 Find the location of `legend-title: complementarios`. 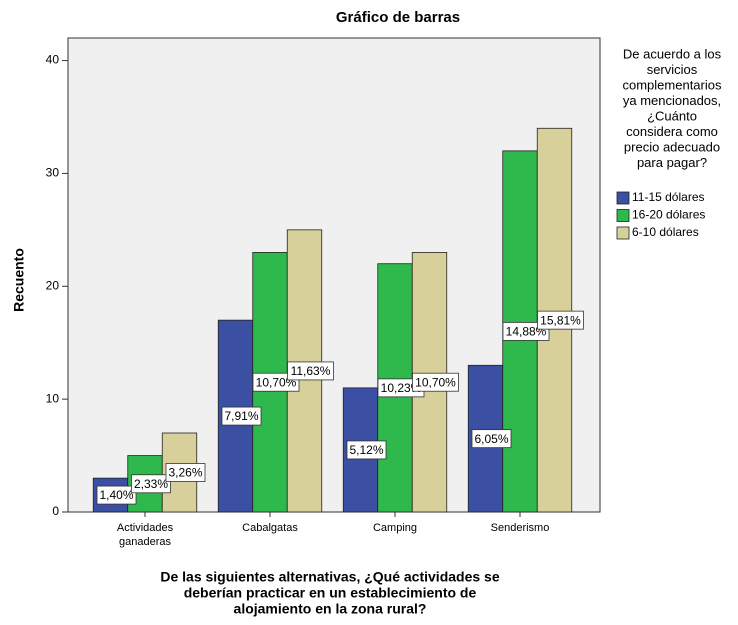

legend-title: complementarios is located at coordinates (672, 84).